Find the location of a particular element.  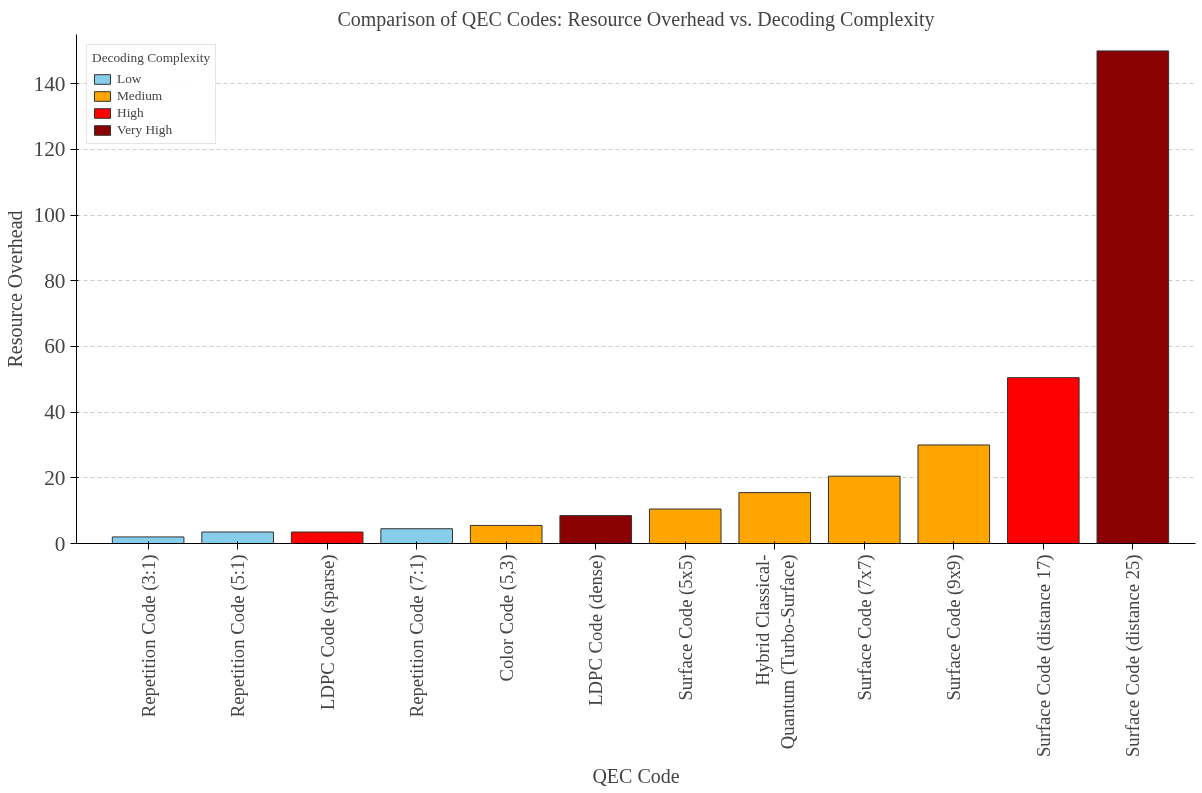

chart-title: Comparison of QEC Codes: Resource Overhead vs. Decoding Complexity is located at coordinates (636, 19).